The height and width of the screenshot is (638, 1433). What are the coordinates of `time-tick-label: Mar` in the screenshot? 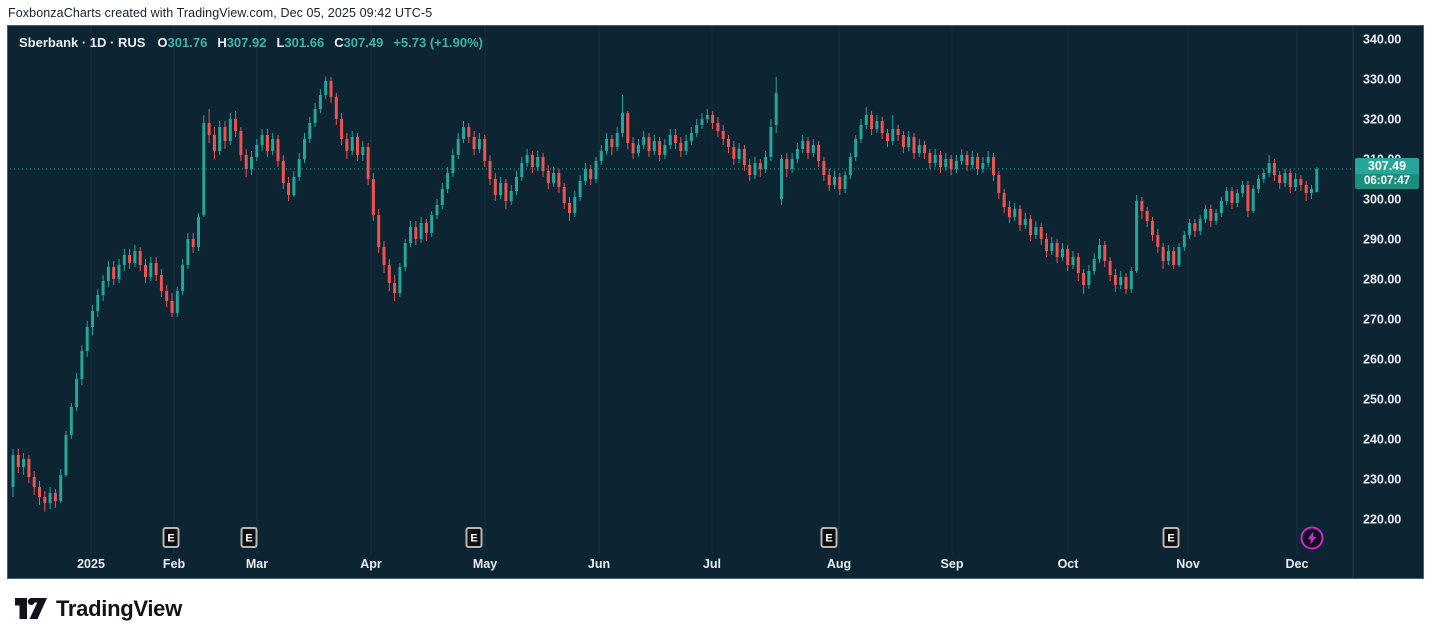 It's located at (257, 564).